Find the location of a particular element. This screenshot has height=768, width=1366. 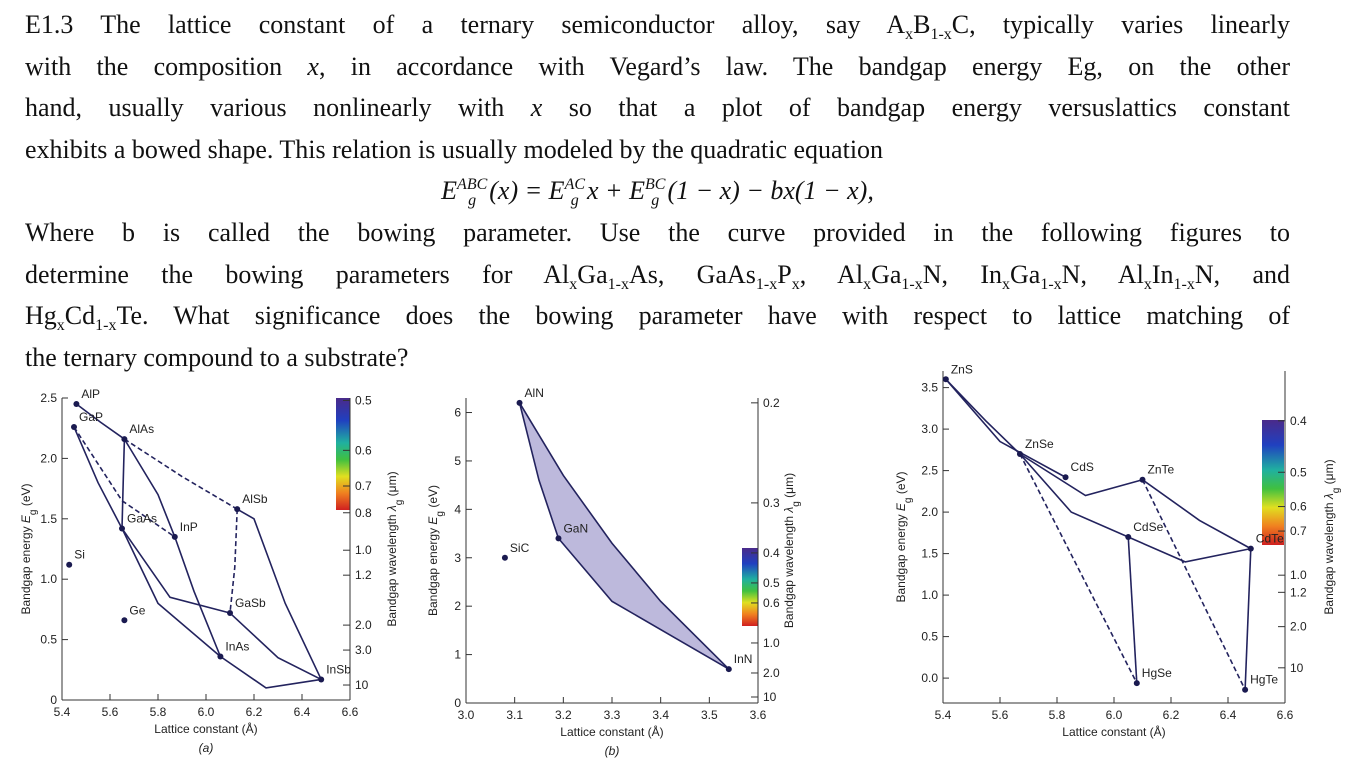

point-label: GaN is located at coordinates (575, 528).